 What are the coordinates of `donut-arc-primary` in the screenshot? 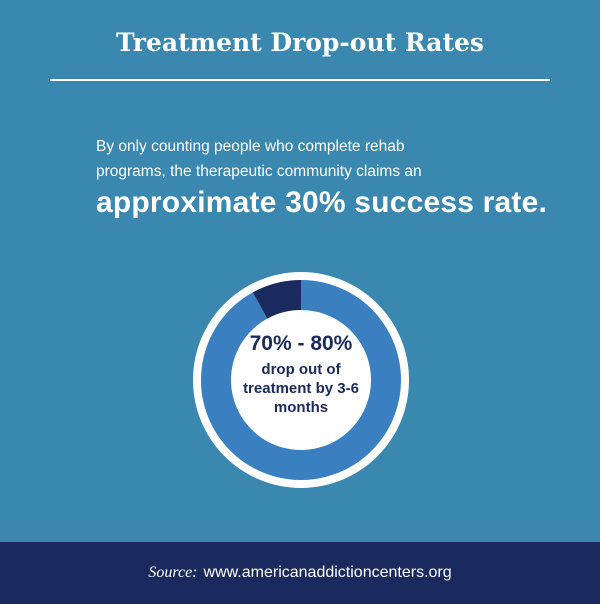 It's located at (301, 380).